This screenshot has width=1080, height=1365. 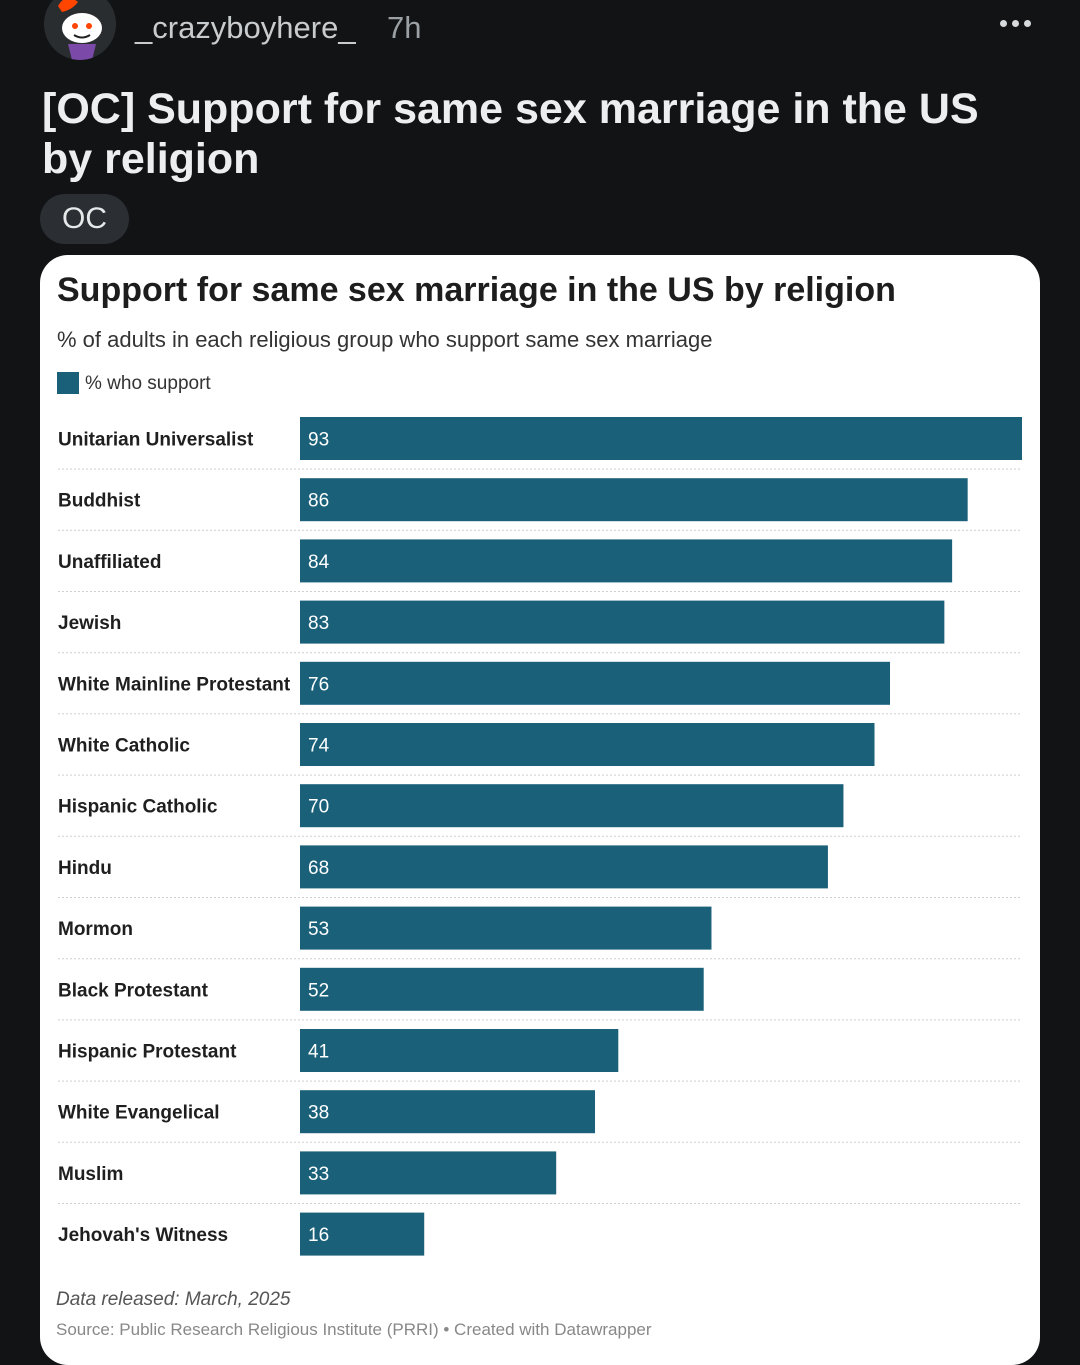 I want to click on more-options-icon, so click(x=1020, y=26).